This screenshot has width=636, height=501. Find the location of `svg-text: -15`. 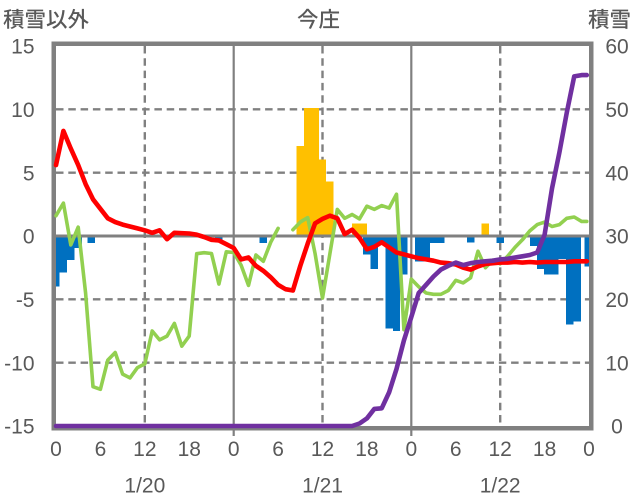

svg-text: -15 is located at coordinates (19, 427).